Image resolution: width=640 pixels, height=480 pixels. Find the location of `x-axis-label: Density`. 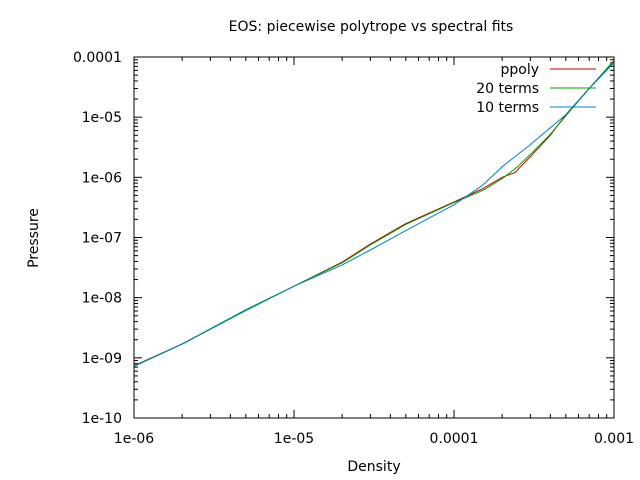

x-axis-label: Density is located at coordinates (373, 467).